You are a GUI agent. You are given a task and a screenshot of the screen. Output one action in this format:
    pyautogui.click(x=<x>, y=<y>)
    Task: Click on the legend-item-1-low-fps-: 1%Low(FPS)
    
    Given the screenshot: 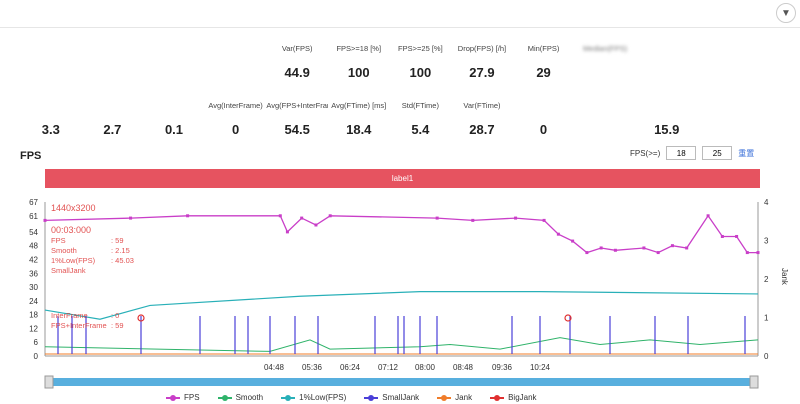 What is the action you would take?
    pyautogui.click(x=313, y=397)
    